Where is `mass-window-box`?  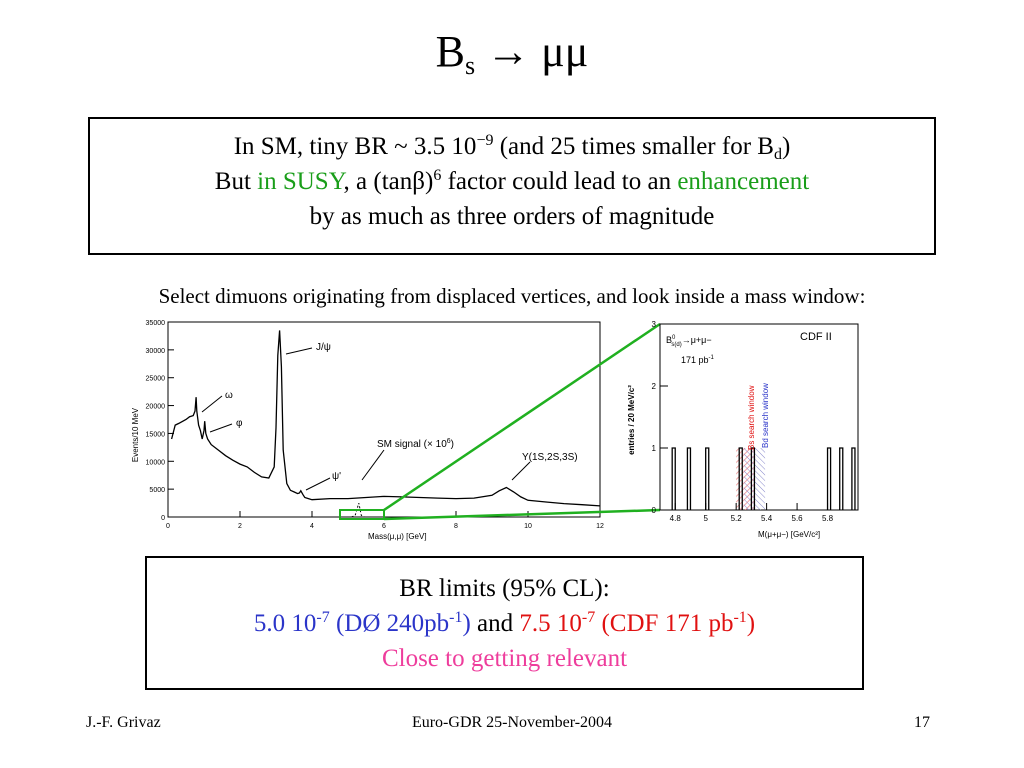 mass-window-box is located at coordinates (362, 514).